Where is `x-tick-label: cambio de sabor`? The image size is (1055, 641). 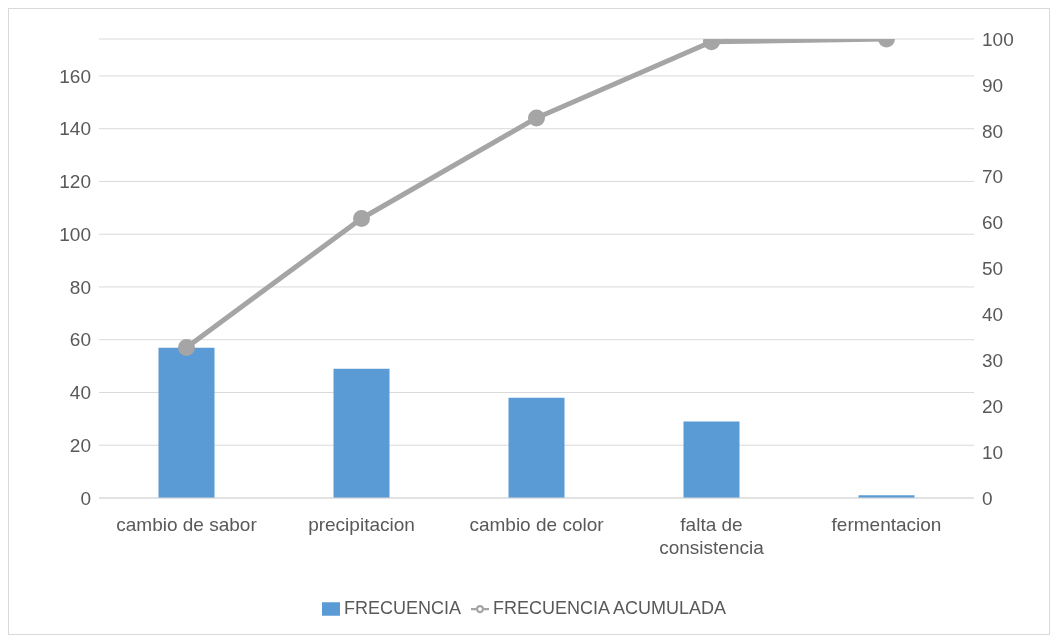
x-tick-label: cambio de sabor is located at coordinates (187, 525).